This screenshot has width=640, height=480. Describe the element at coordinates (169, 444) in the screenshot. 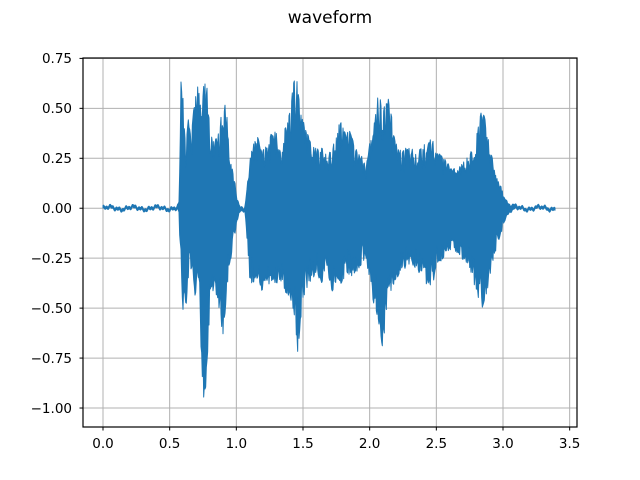

I see `x-tick-label: 0.5` at that location.